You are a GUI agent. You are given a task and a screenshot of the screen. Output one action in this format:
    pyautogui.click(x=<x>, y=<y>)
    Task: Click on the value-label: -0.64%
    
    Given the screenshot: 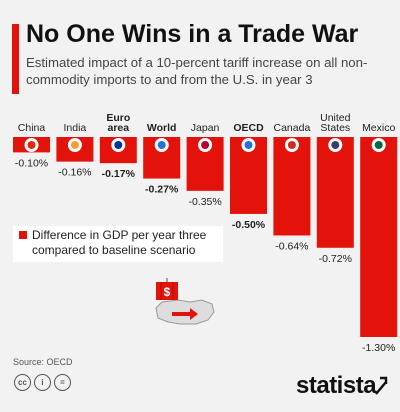 What is the action you would take?
    pyautogui.click(x=291, y=246)
    